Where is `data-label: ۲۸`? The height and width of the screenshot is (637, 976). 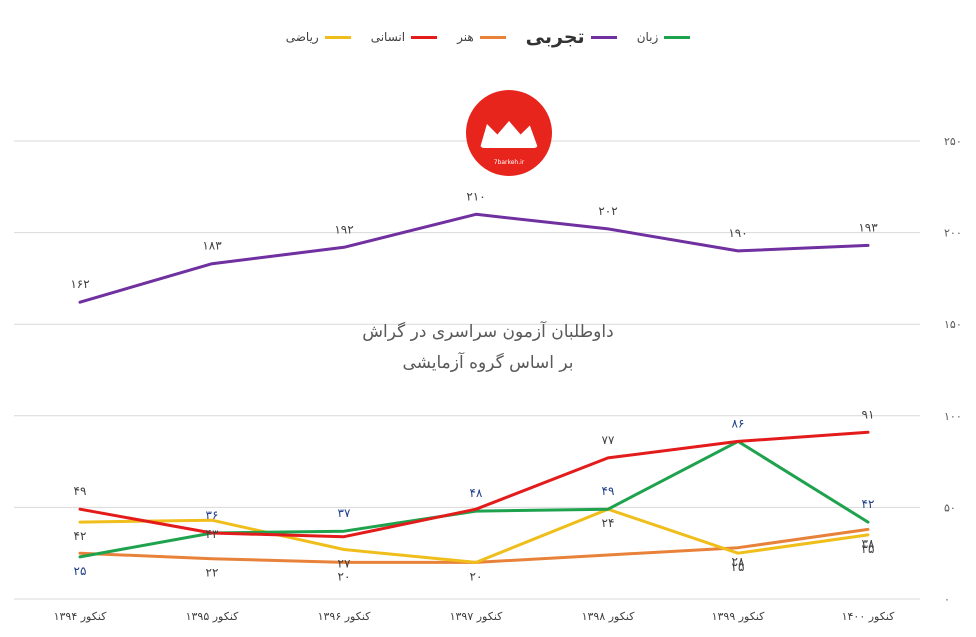 data-label: ۲۸ is located at coordinates (738, 562).